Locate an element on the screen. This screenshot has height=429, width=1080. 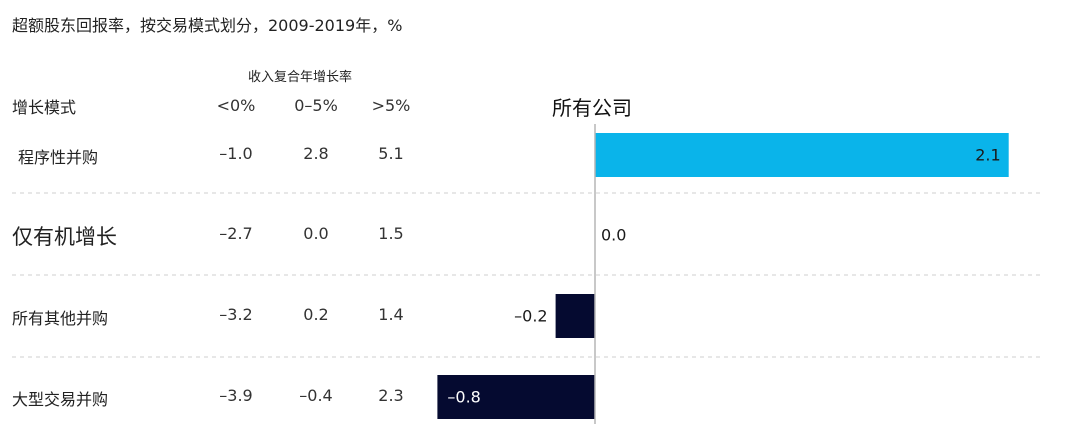
table-cell: 5.1 is located at coordinates (391, 153).